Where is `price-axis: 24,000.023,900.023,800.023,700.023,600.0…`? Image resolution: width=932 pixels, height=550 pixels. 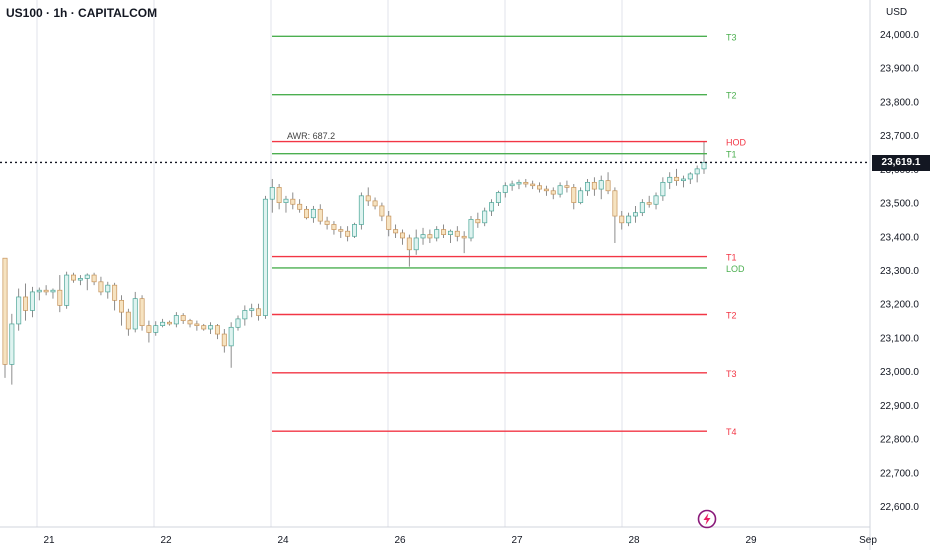
price-axis: 24,000.023,900.023,800.023,700.023,600.0… is located at coordinates (899, 271).